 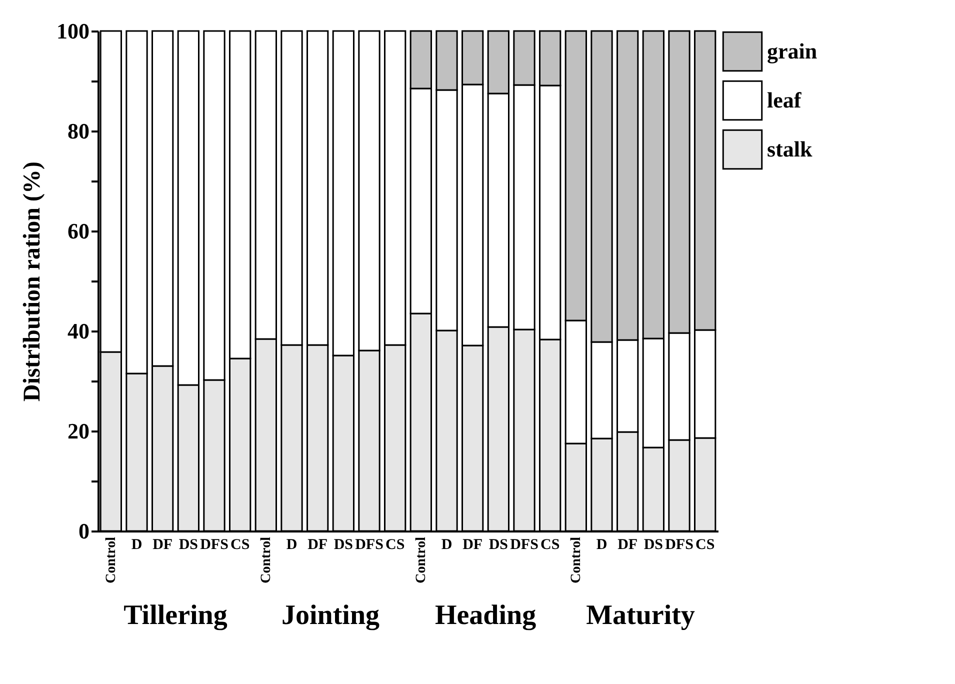 I want to click on y-tick-label: 100, so click(x=73, y=31).